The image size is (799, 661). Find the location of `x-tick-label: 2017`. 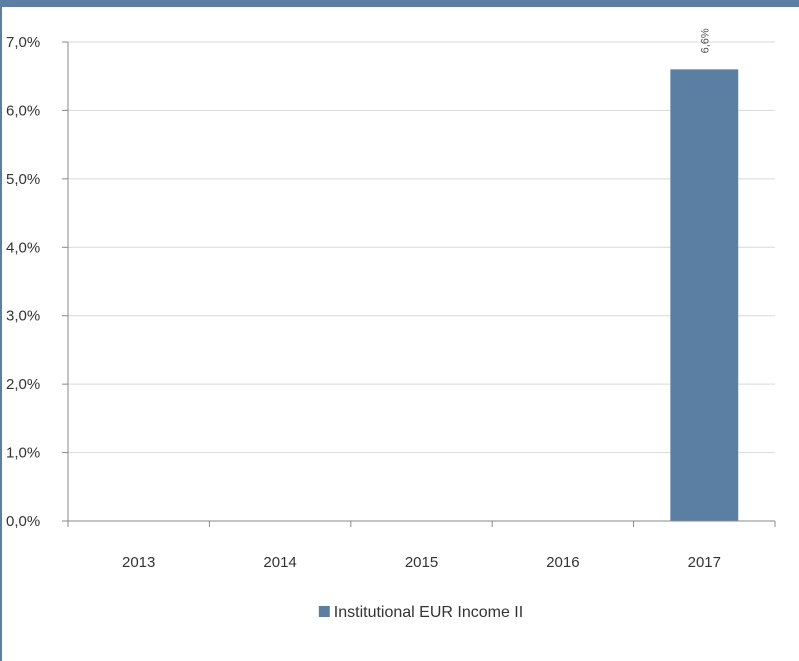

x-tick-label: 2017 is located at coordinates (704, 562).